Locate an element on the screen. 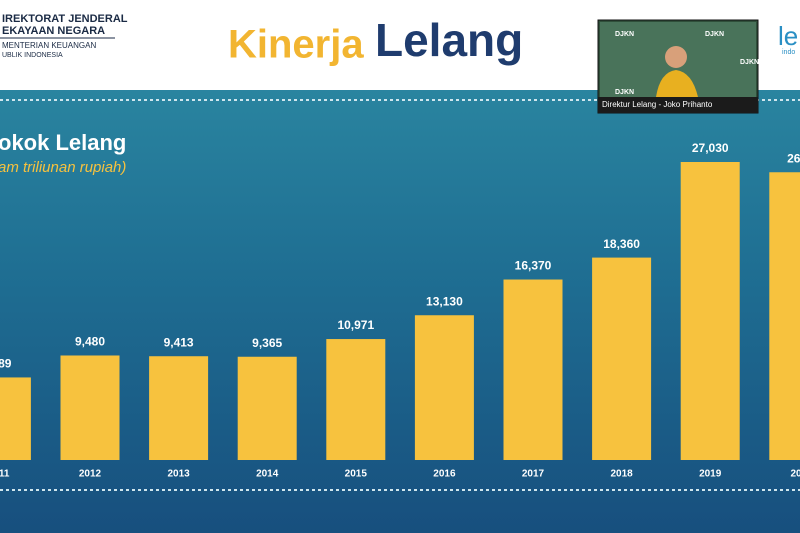 Image resolution: width=800 pixels, height=533 pixels. value-label: 10,971 is located at coordinates (355, 325).